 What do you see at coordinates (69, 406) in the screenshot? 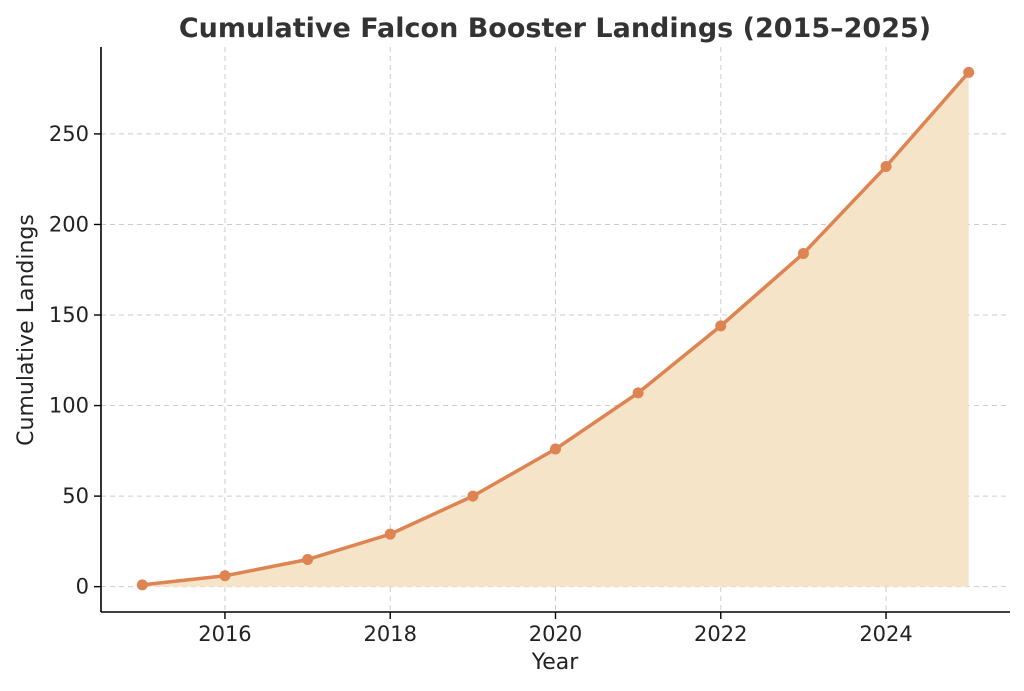
I see `y-tick-label: 100` at bounding box center [69, 406].